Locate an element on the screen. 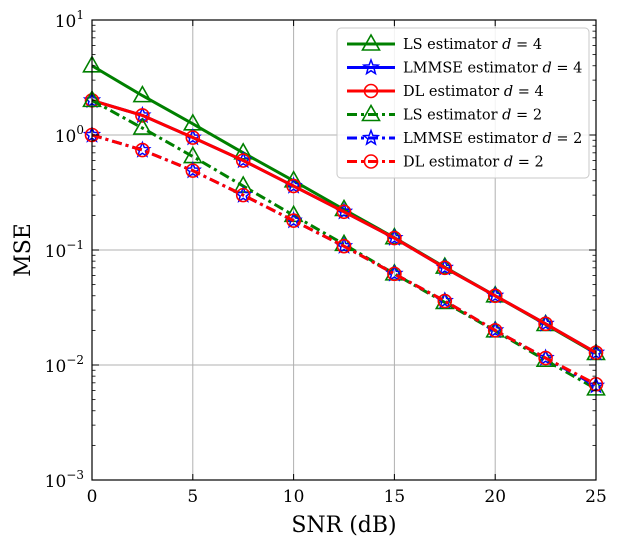 The width and height of the screenshot is (623, 556). legend-entry: LS estimator d = 2 is located at coordinates (444, 113).